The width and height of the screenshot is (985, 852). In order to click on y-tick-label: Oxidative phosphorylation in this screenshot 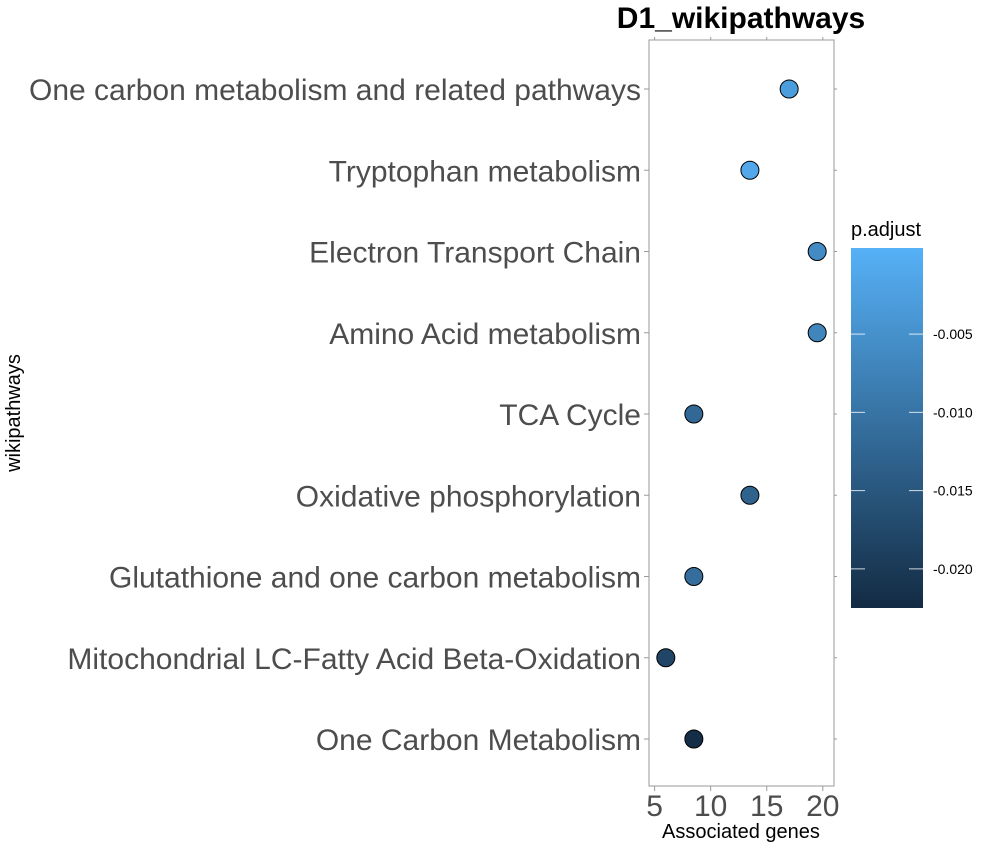, I will do `click(468, 496)`.